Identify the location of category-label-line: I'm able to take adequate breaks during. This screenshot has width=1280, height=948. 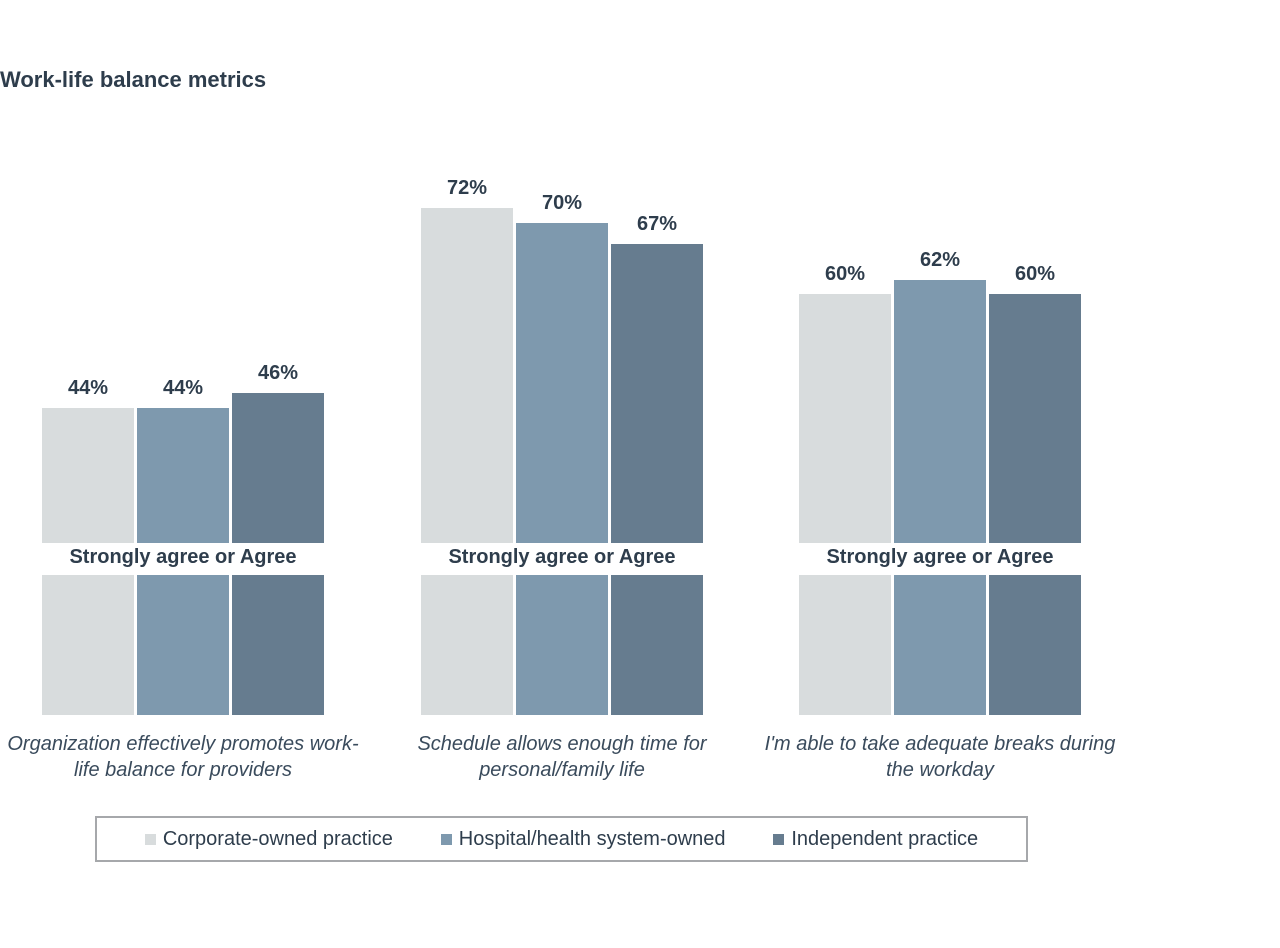
(940, 744).